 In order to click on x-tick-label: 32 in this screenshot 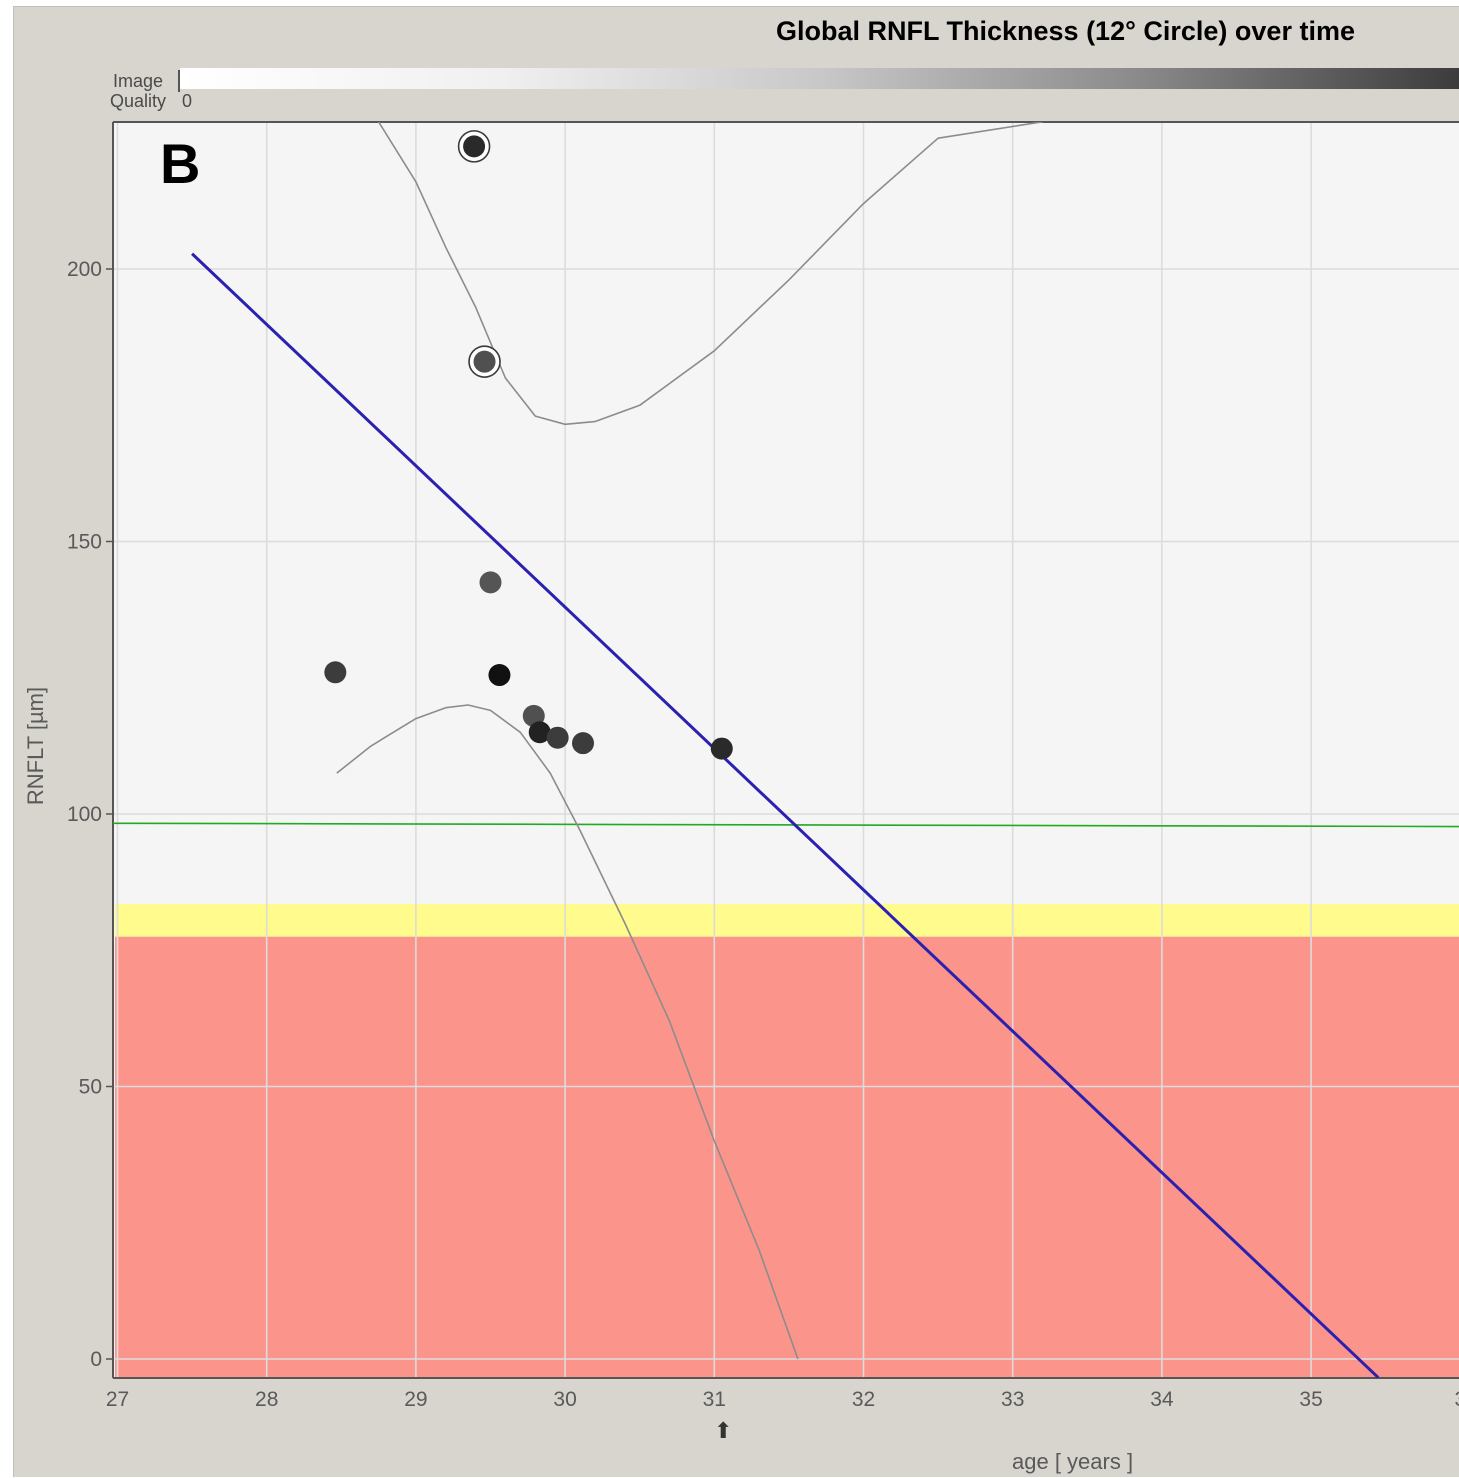, I will do `click(863, 1399)`.